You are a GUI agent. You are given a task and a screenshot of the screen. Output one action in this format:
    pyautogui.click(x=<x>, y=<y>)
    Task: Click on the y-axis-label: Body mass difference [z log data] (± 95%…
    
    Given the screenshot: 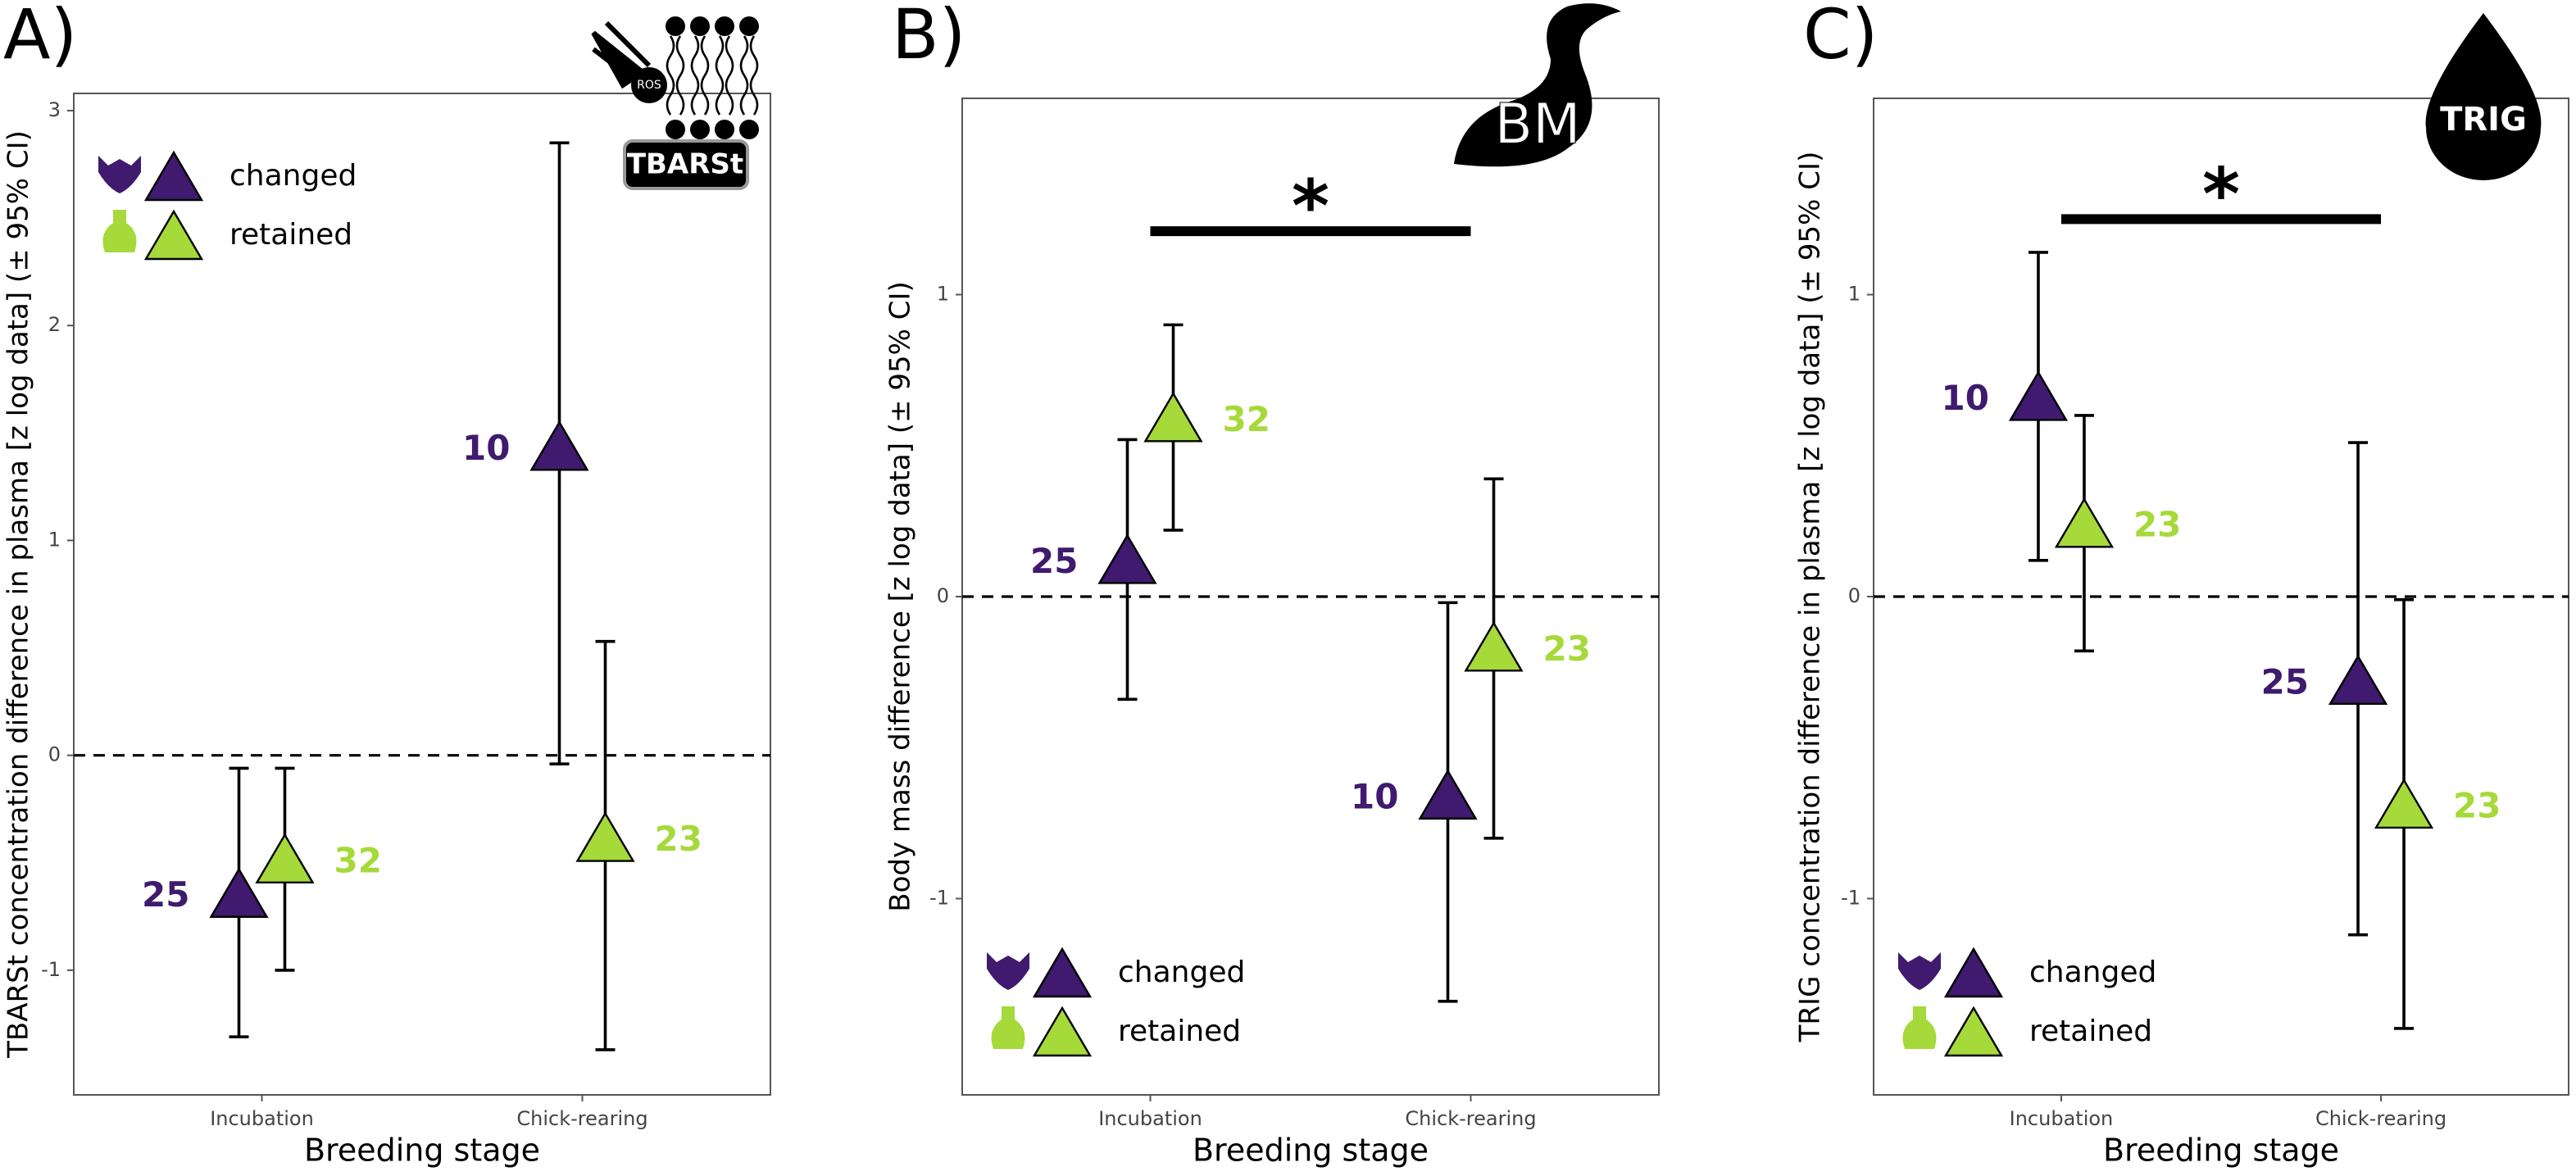 What is the action you would take?
    pyautogui.click(x=900, y=596)
    